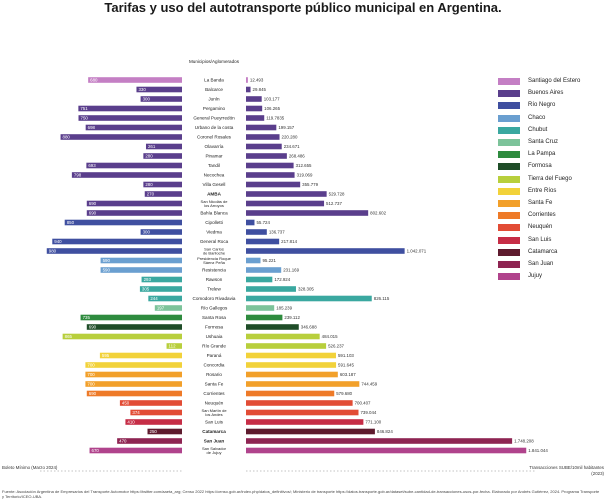  What do you see at coordinates (67, 137) in the screenshot?
I see `fare-label: 880` at bounding box center [67, 137].